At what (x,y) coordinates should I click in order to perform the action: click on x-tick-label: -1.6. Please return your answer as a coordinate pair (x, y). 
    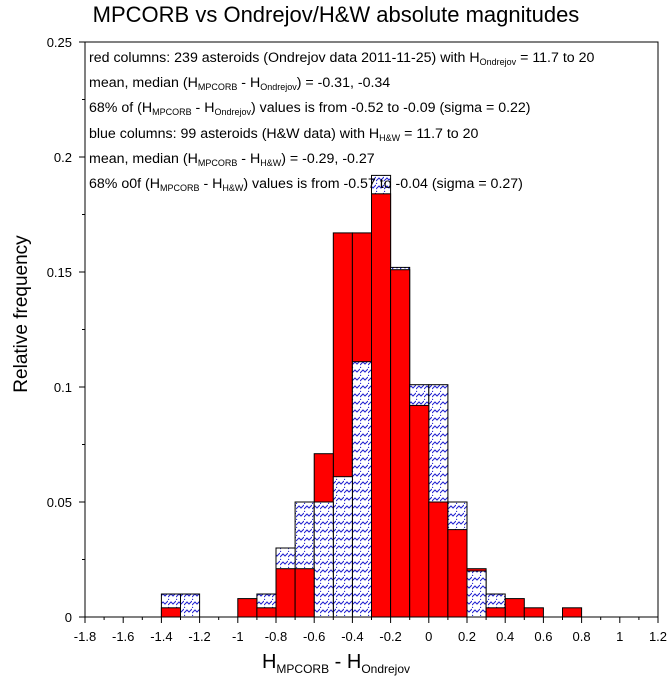
    Looking at the image, I should click on (123, 636).